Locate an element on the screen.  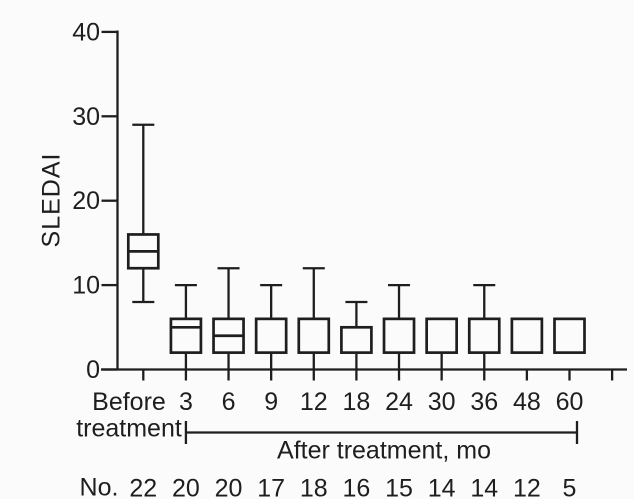
x-category-label: 24 is located at coordinates (399, 402).